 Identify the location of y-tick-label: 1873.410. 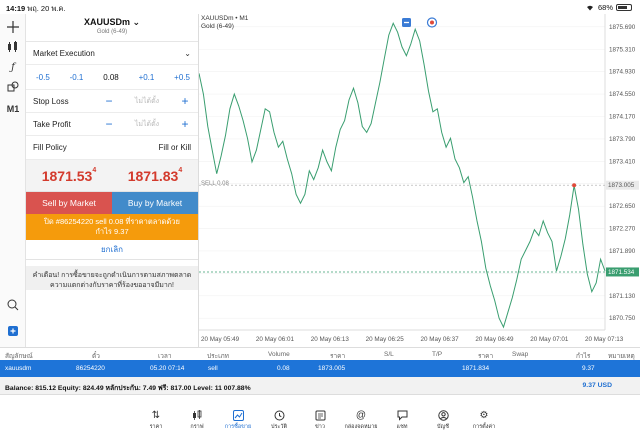
(622, 161).